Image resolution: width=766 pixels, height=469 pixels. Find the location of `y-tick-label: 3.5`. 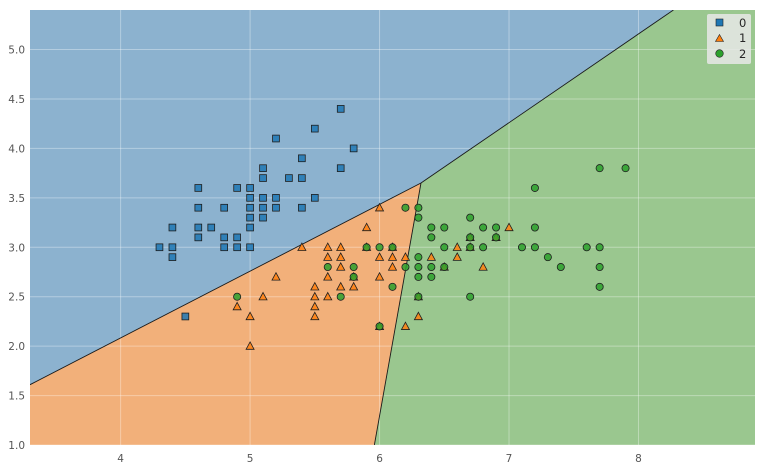

y-tick-label: 3.5 is located at coordinates (16, 199).